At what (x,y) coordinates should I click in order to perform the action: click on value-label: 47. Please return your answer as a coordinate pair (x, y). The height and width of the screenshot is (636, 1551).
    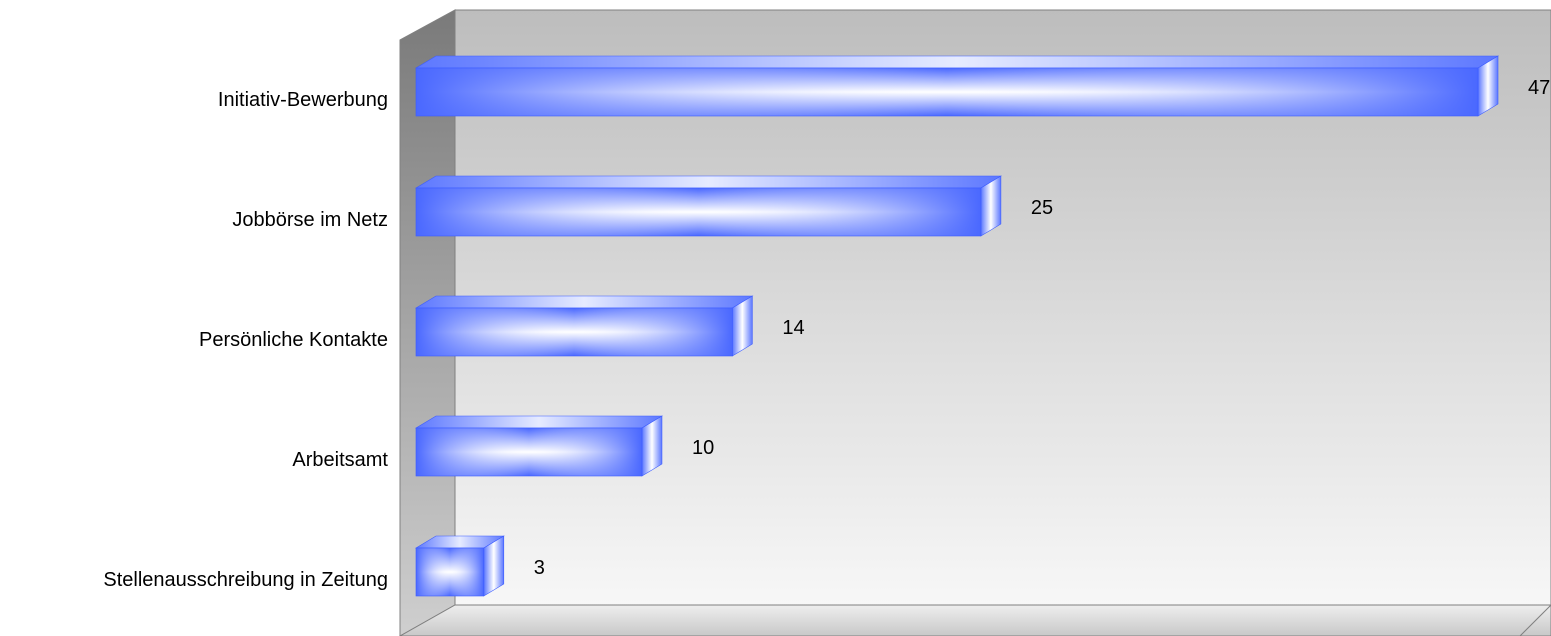
    Looking at the image, I should click on (1539, 88).